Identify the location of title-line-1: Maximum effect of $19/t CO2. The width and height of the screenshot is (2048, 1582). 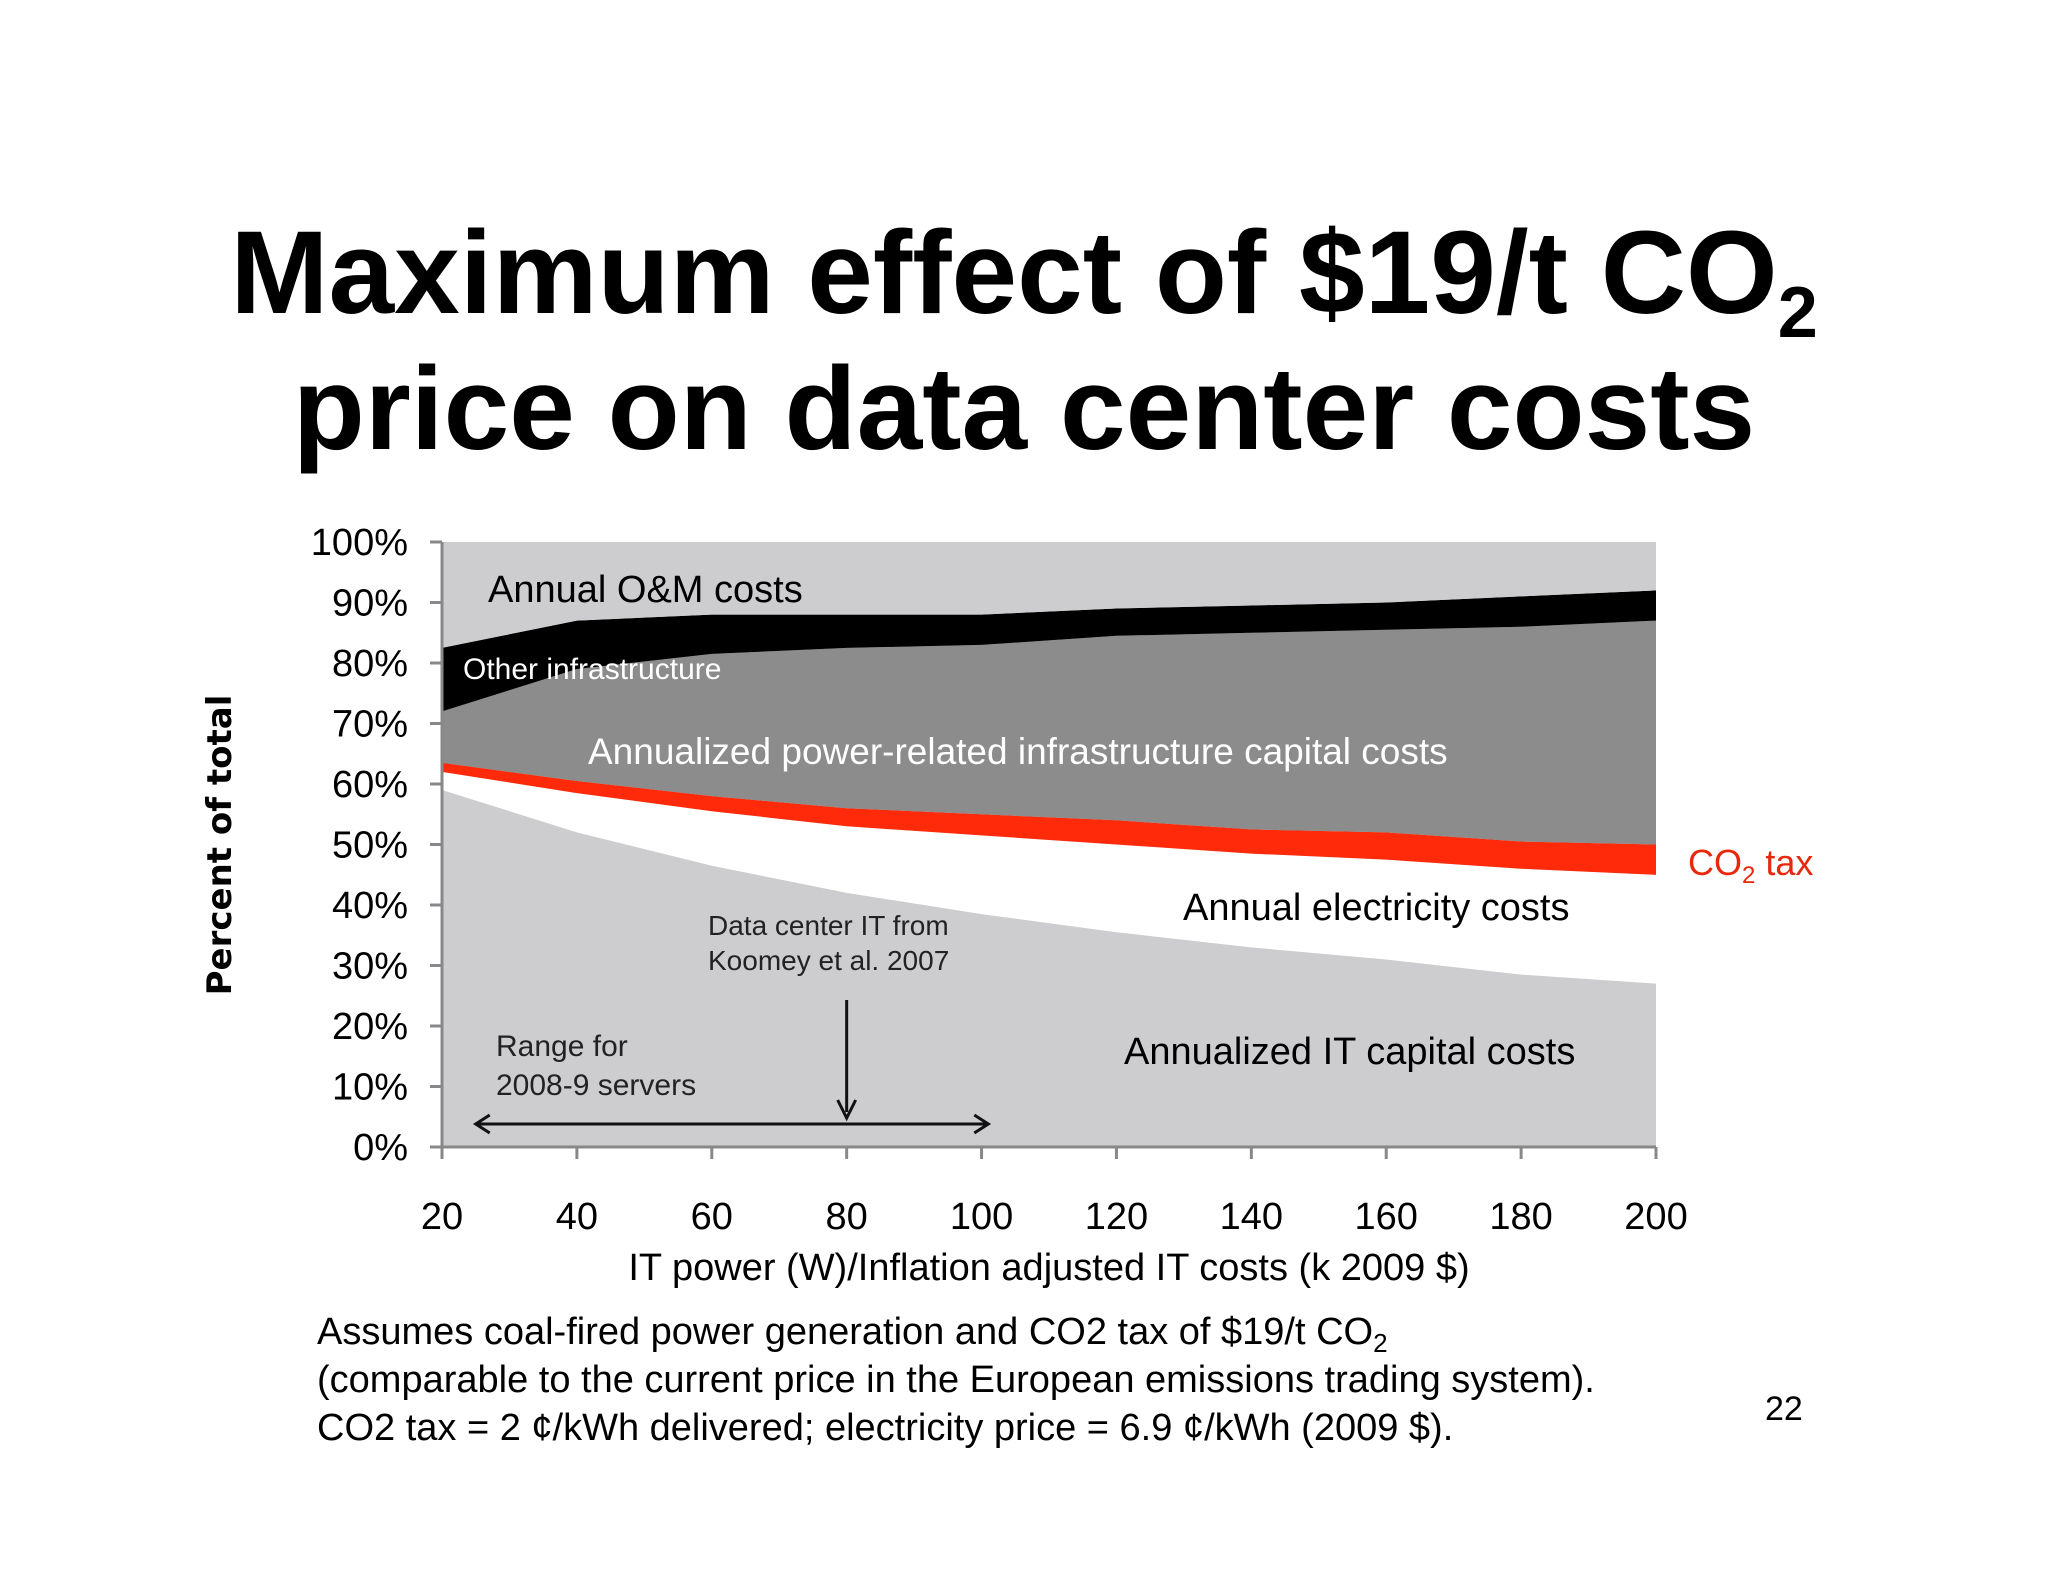
(1024, 280).